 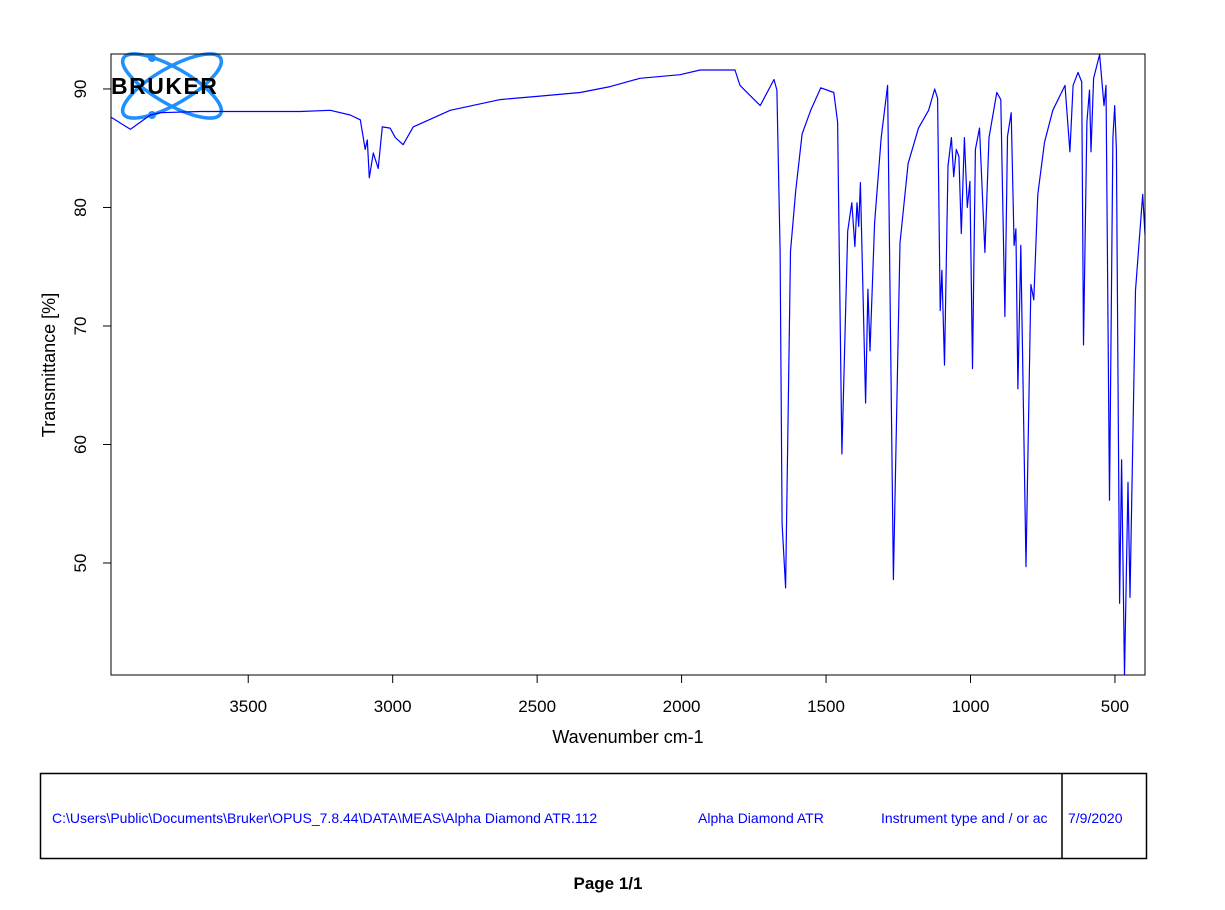 I want to click on y-axis-title: Transmittance [%], so click(x=49, y=365).